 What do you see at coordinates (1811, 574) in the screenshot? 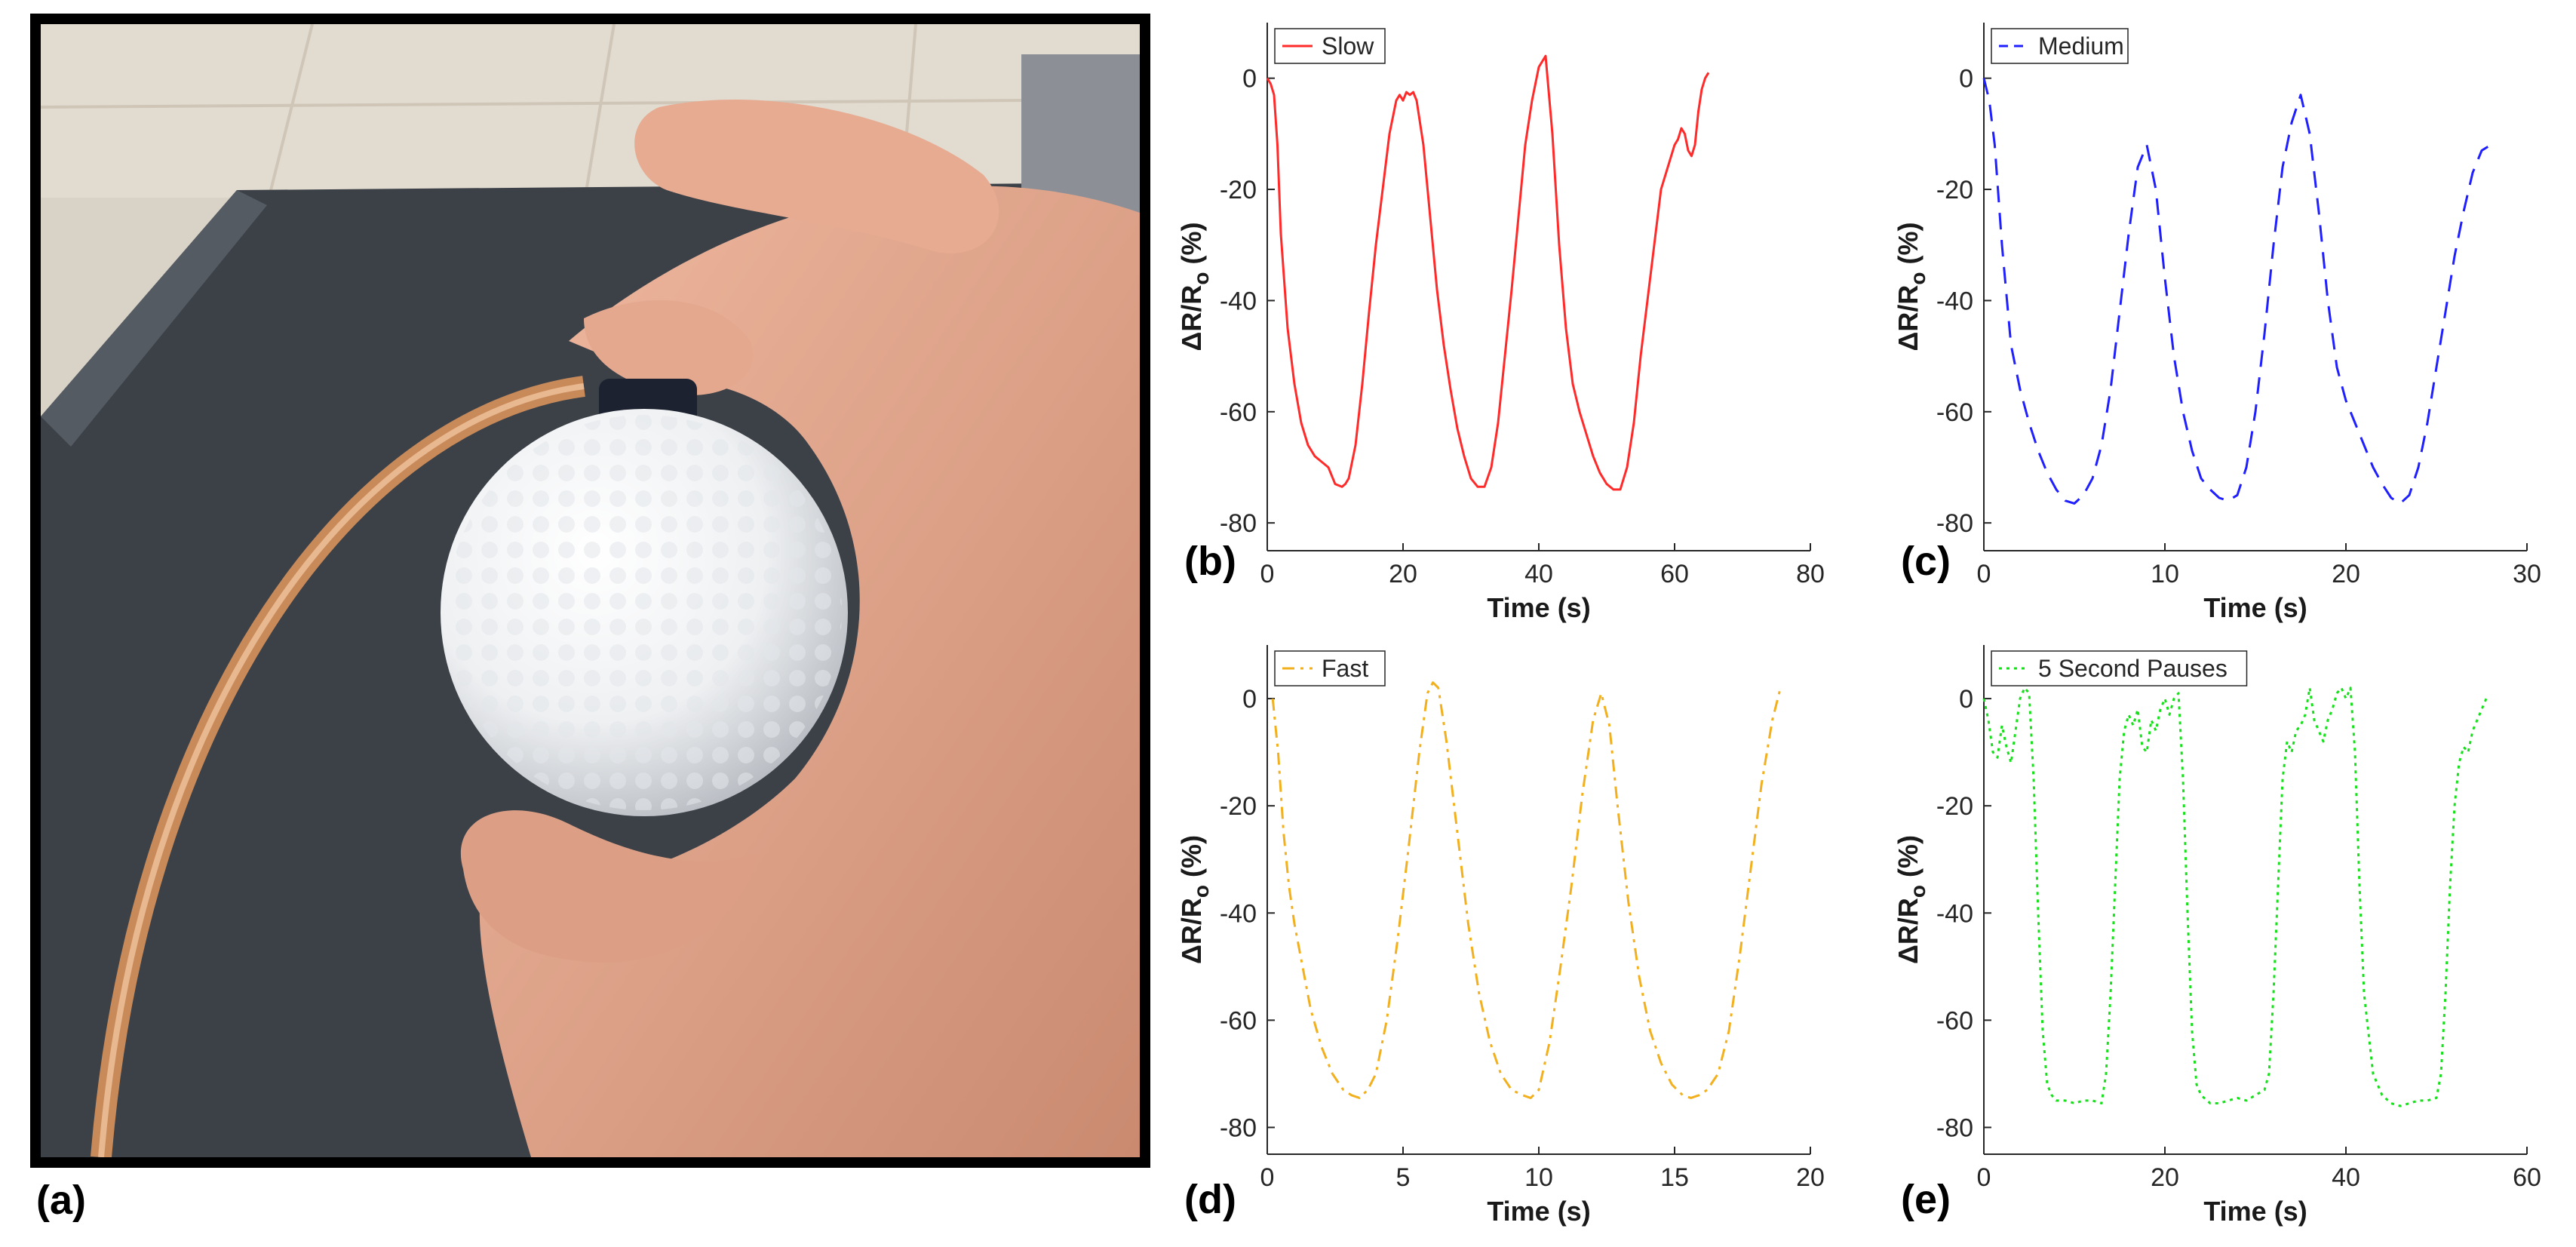
I see `x-tick-label: 80` at bounding box center [1811, 574].